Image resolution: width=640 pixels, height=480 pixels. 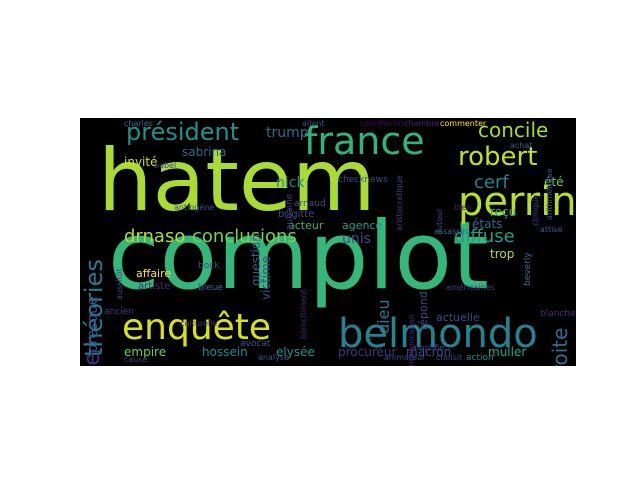 I want to click on cloud-word-diffuse: diffuse, so click(x=484, y=236).